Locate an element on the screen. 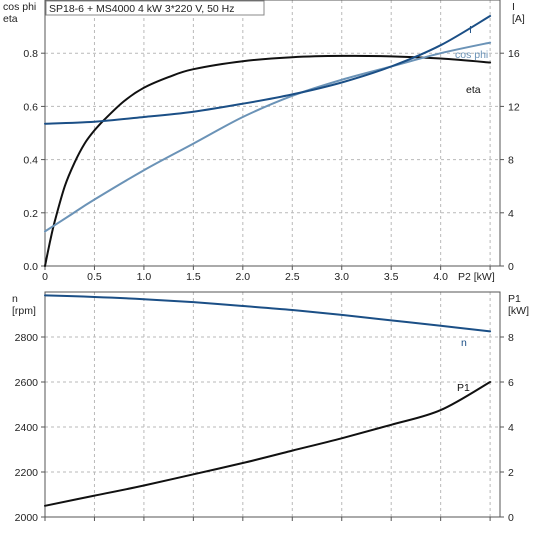  y-right-tick-label: 2 is located at coordinates (511, 473).